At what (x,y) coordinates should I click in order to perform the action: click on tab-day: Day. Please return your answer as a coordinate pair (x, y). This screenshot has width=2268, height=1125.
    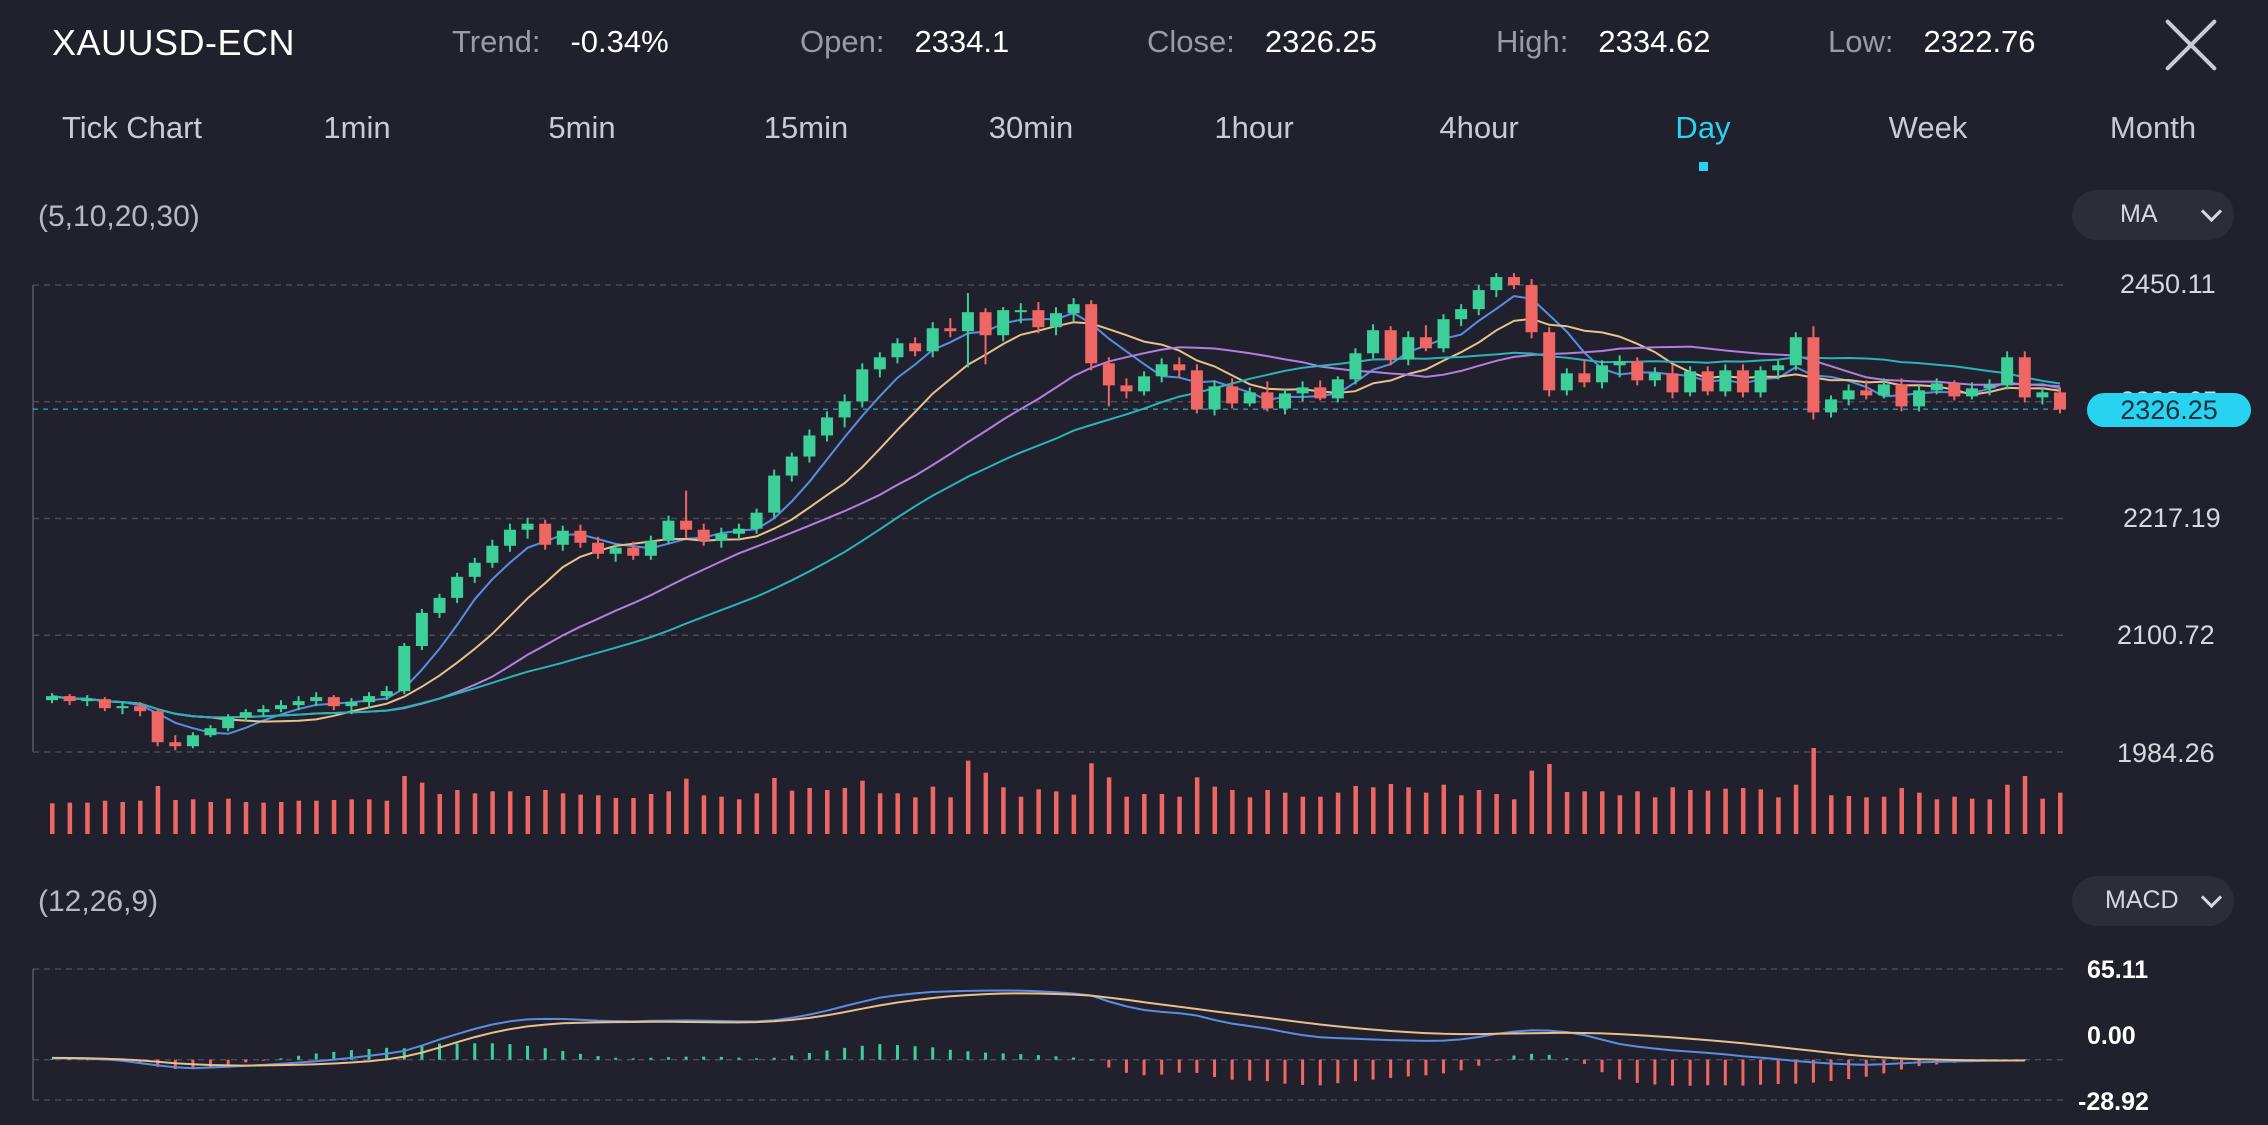
    Looking at the image, I should click on (1703, 127).